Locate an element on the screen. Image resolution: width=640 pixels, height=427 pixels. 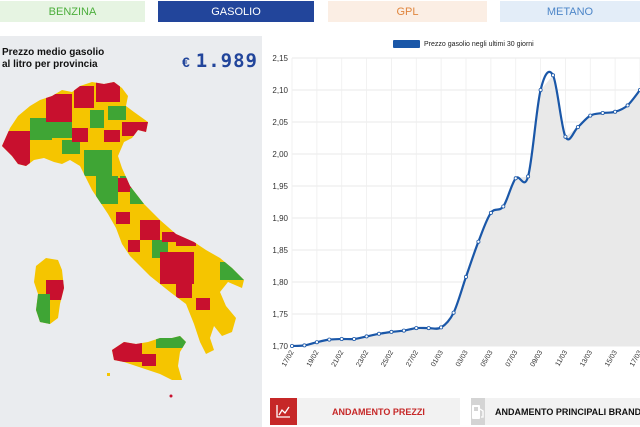
x-tick-label: 19/02 is located at coordinates (313, 358).